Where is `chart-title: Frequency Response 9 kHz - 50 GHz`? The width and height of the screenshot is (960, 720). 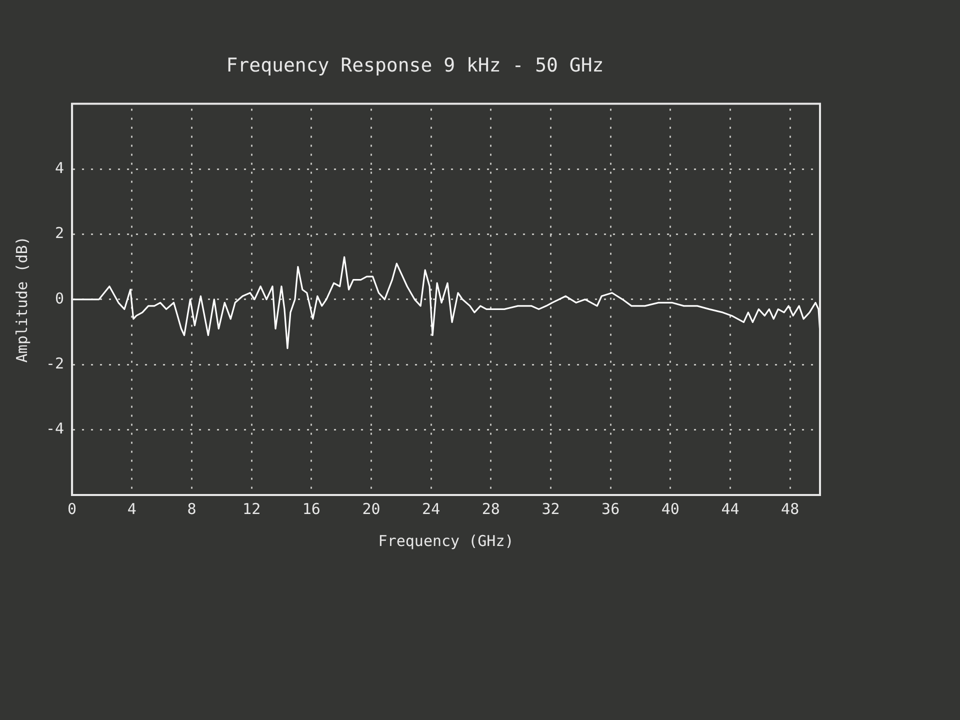
chart-title: Frequency Response 9 kHz - 50 GHz is located at coordinates (415, 65).